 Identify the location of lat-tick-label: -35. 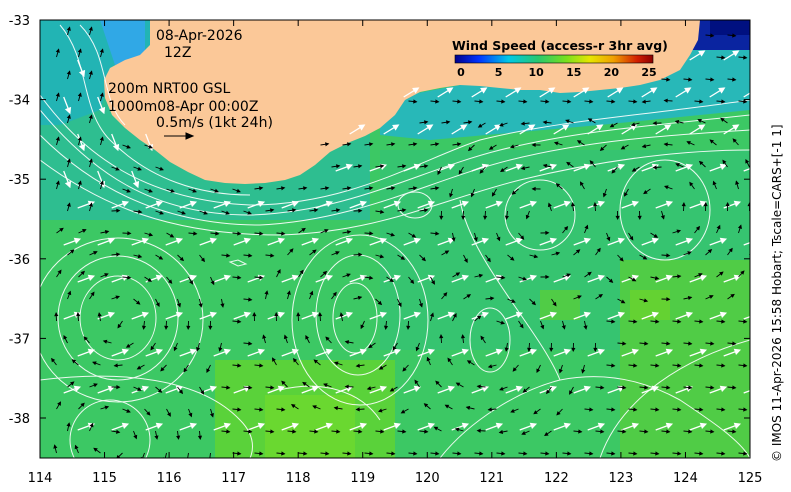
(19, 180).